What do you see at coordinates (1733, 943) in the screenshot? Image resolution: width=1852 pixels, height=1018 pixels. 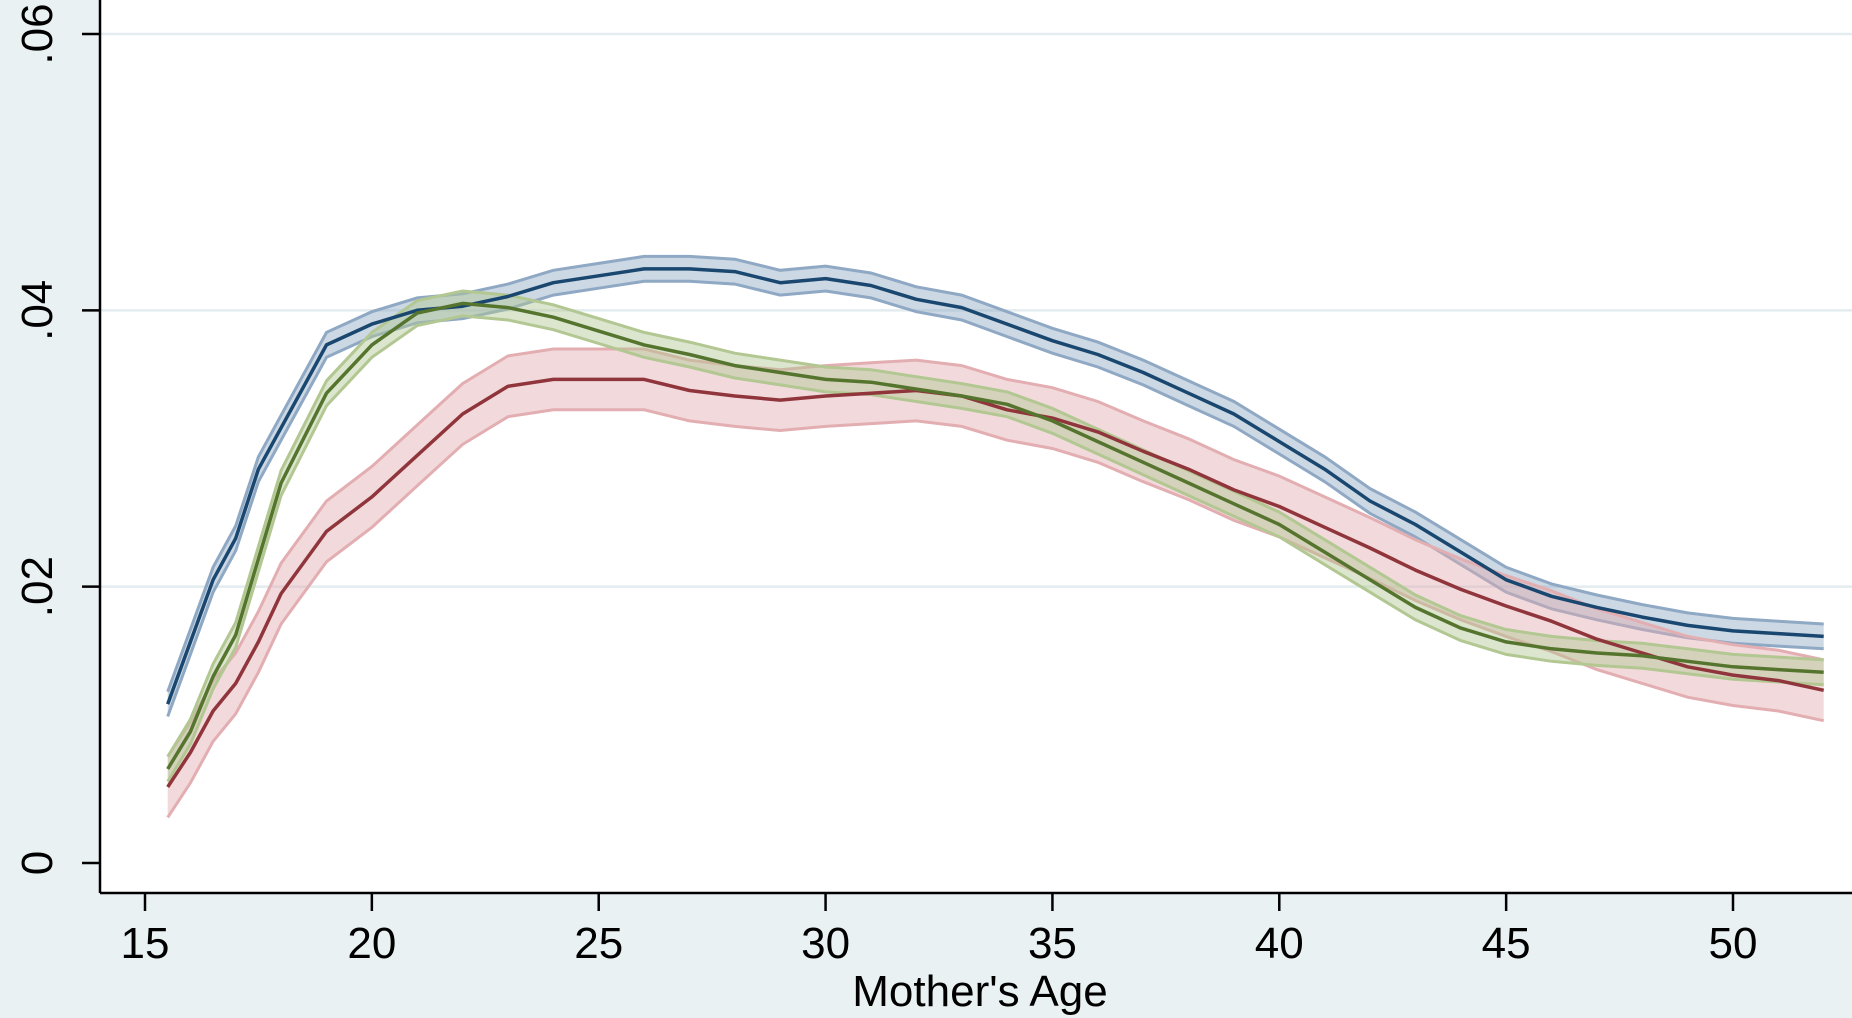 I see `x-tick-label: 50` at bounding box center [1733, 943].